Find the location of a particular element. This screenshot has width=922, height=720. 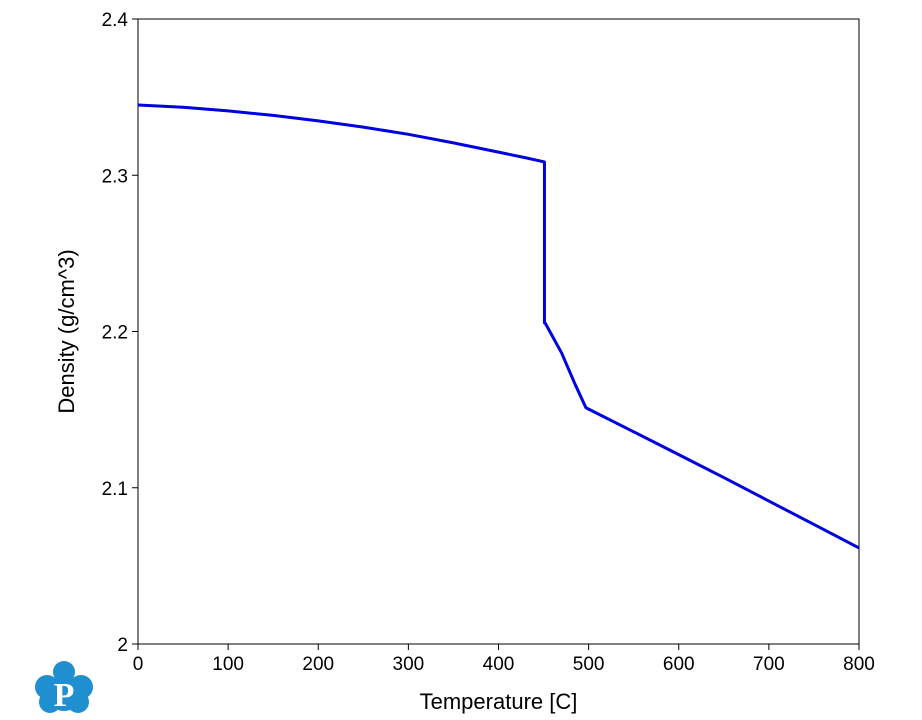

logo-letter: P is located at coordinates (64, 695).